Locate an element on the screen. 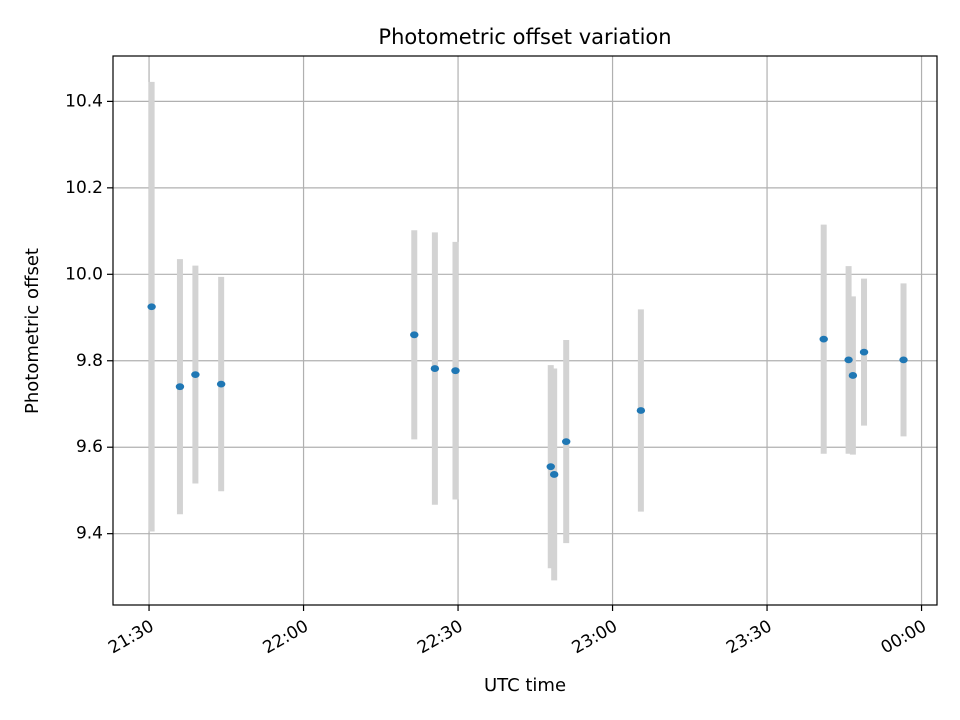 The height and width of the screenshot is (720, 960). y-axis-ticks: 9.4 9.6 9.8 10.0 10.2 10.4 is located at coordinates (89, 317).